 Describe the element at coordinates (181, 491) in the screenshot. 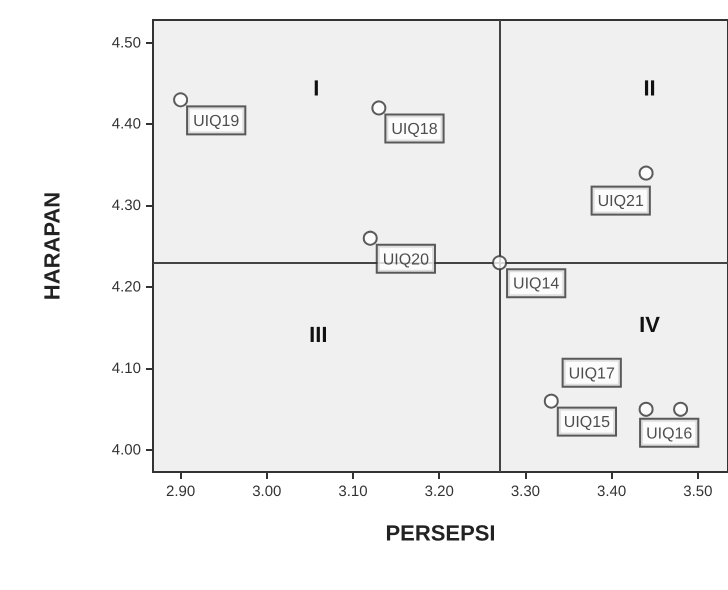

I see `x-tick-label: 2.90` at that location.